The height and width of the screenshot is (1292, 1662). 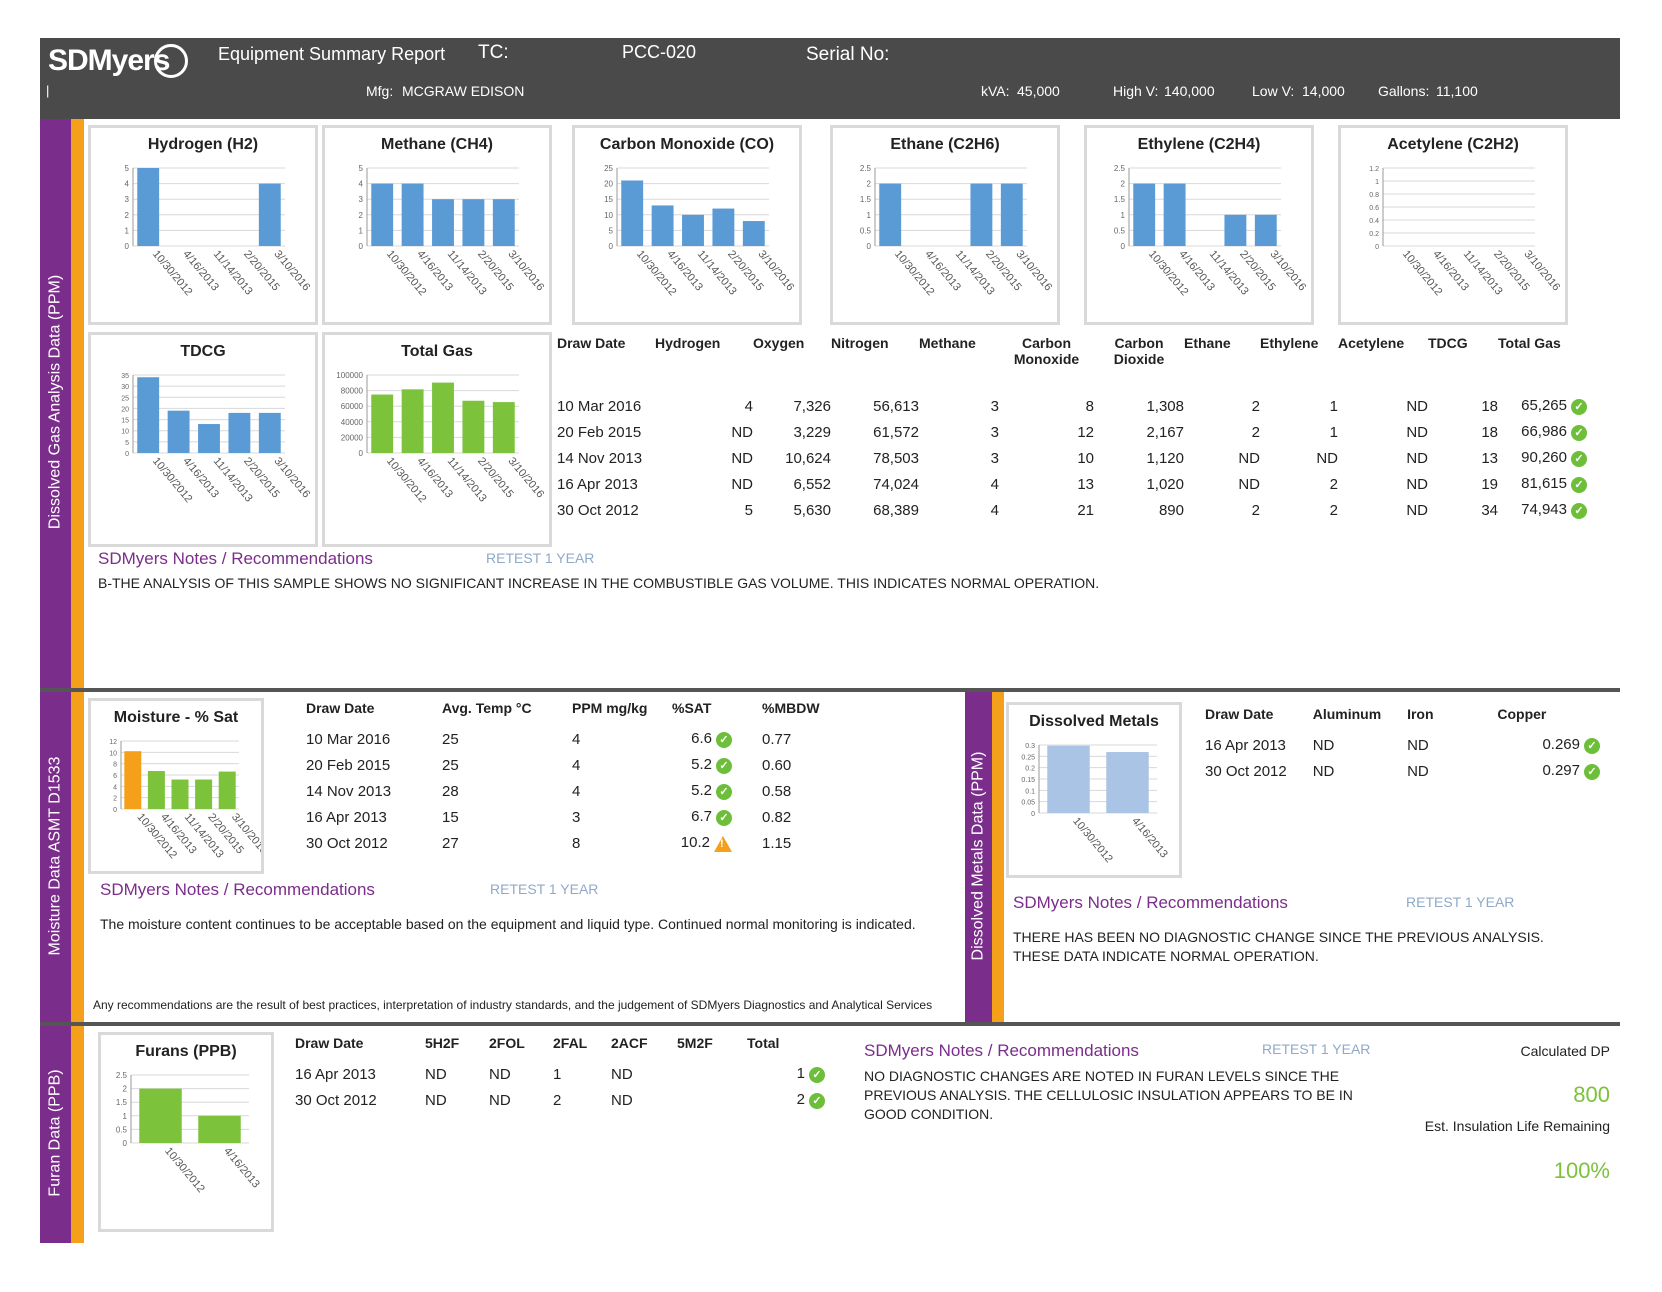 What do you see at coordinates (1139, 351) in the screenshot?
I see `dga-header-carbon-dioxide: Carbon Dioxide` at bounding box center [1139, 351].